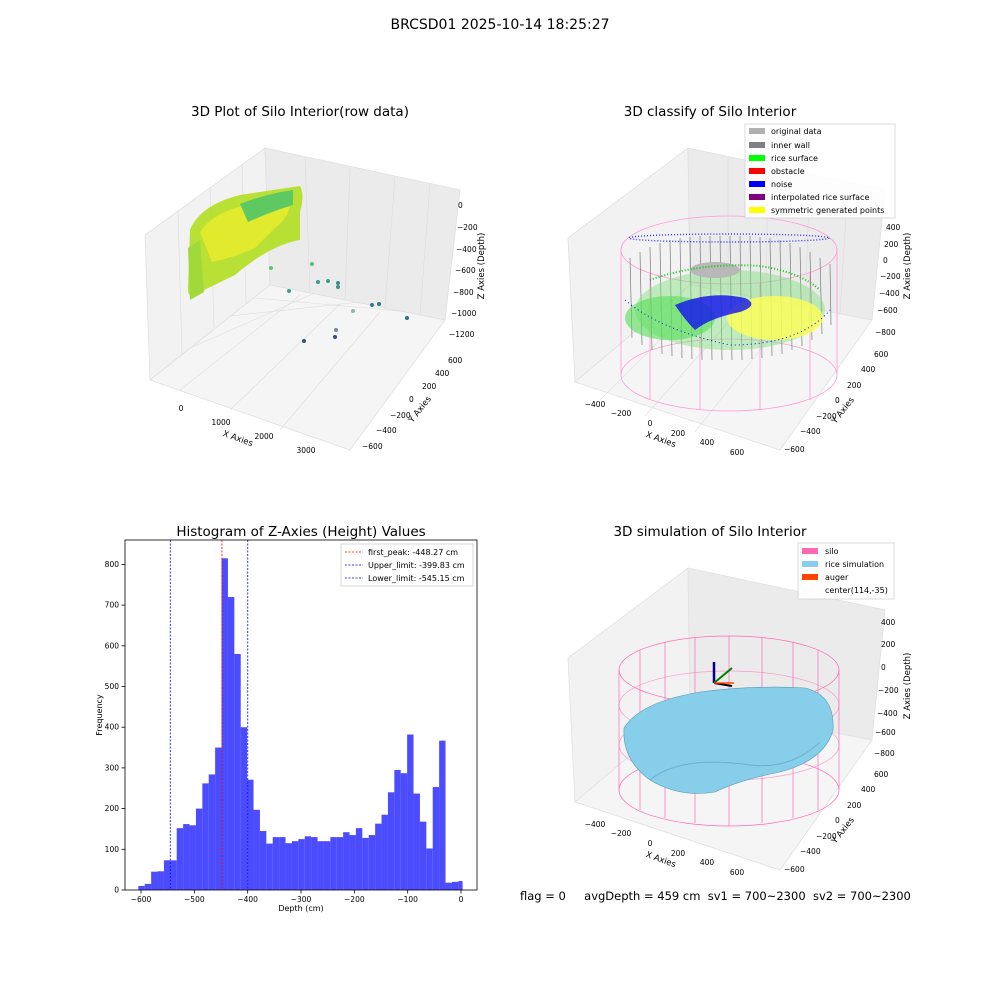 Image resolution: width=1000 pixels, height=1000 pixels. Describe the element at coordinates (885, 332) in the screenshot. I see `classify-ztick: −800` at that location.